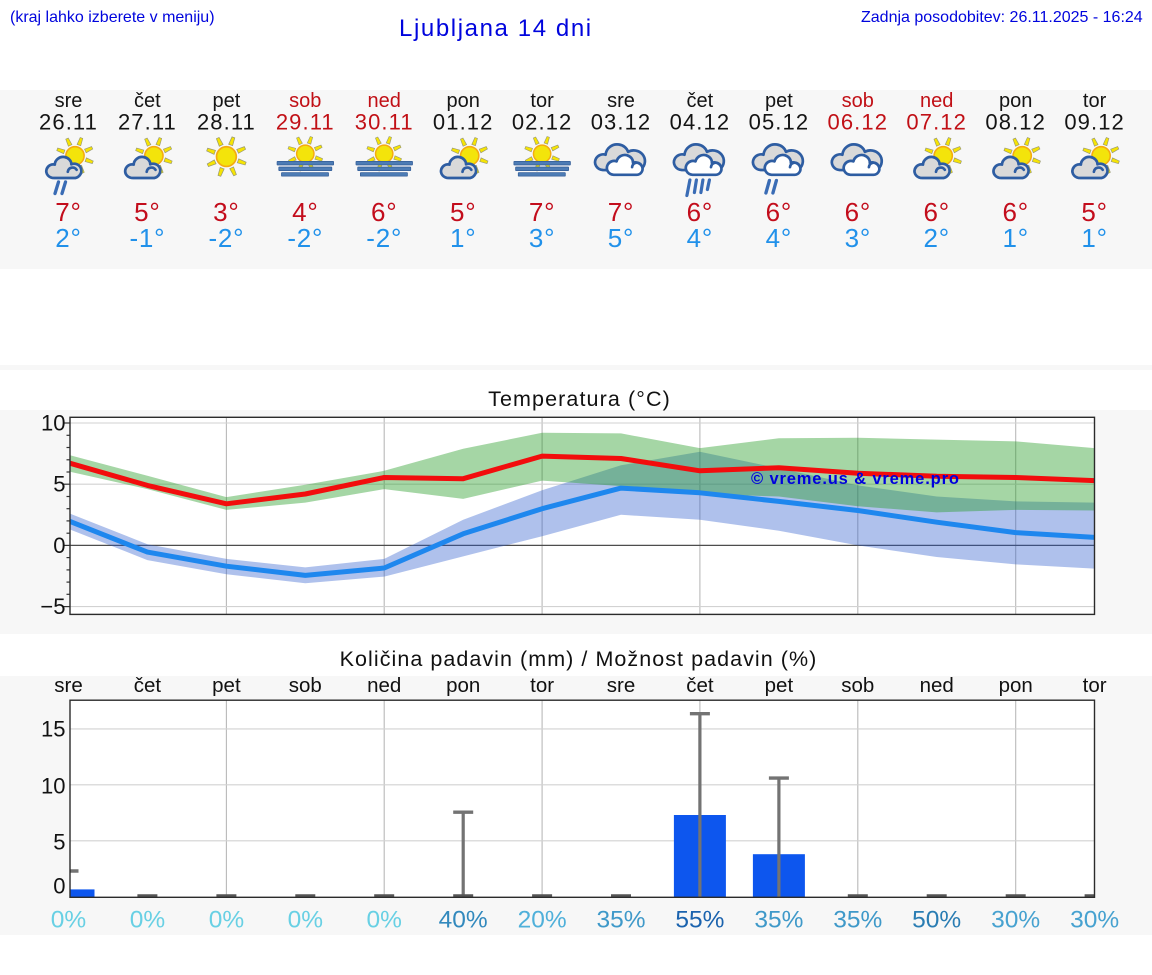  What do you see at coordinates (147, 238) in the screenshot?
I see `svg-text: -1°` at bounding box center [147, 238].